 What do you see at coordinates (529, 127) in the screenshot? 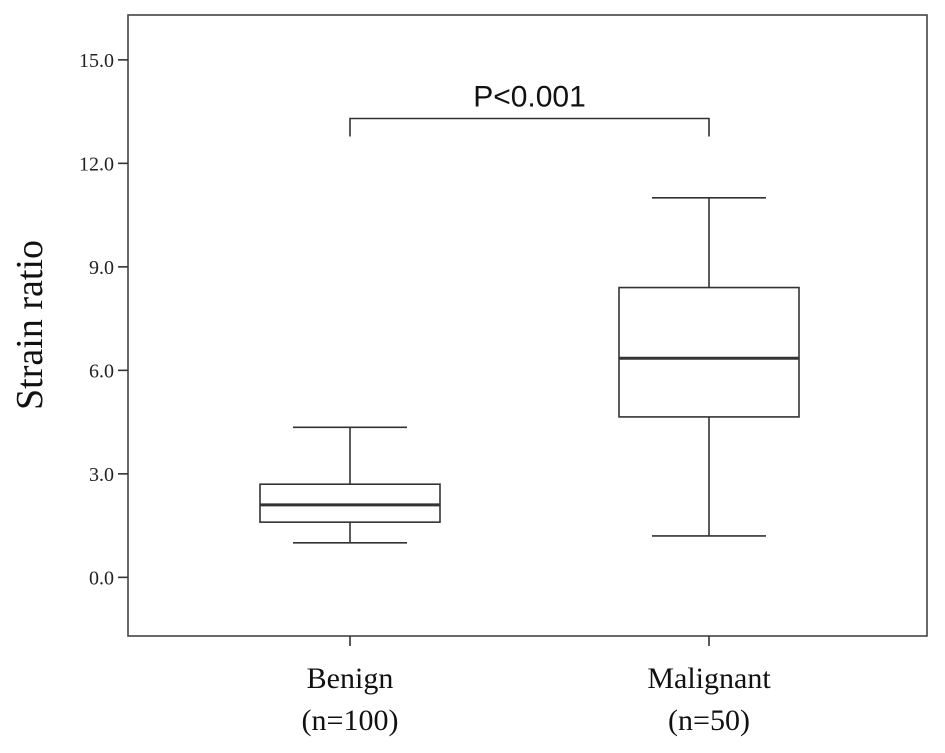
I see `significance-bracket` at bounding box center [529, 127].